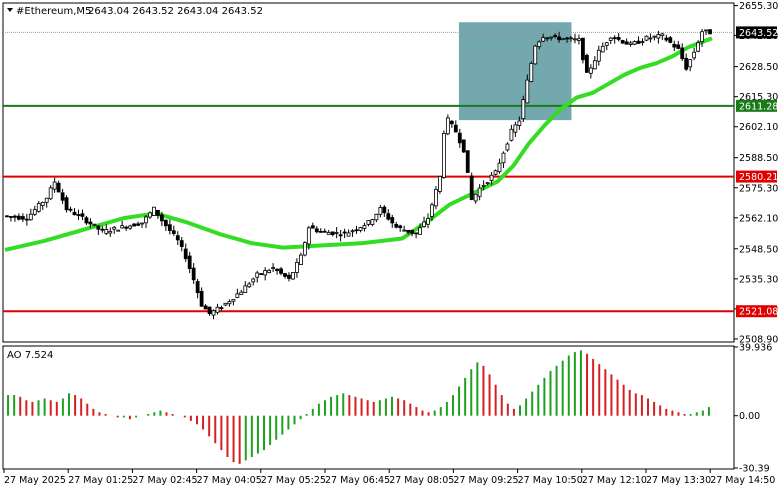  I want to click on x-tick-label: 27 May 2025, so click(35, 480).